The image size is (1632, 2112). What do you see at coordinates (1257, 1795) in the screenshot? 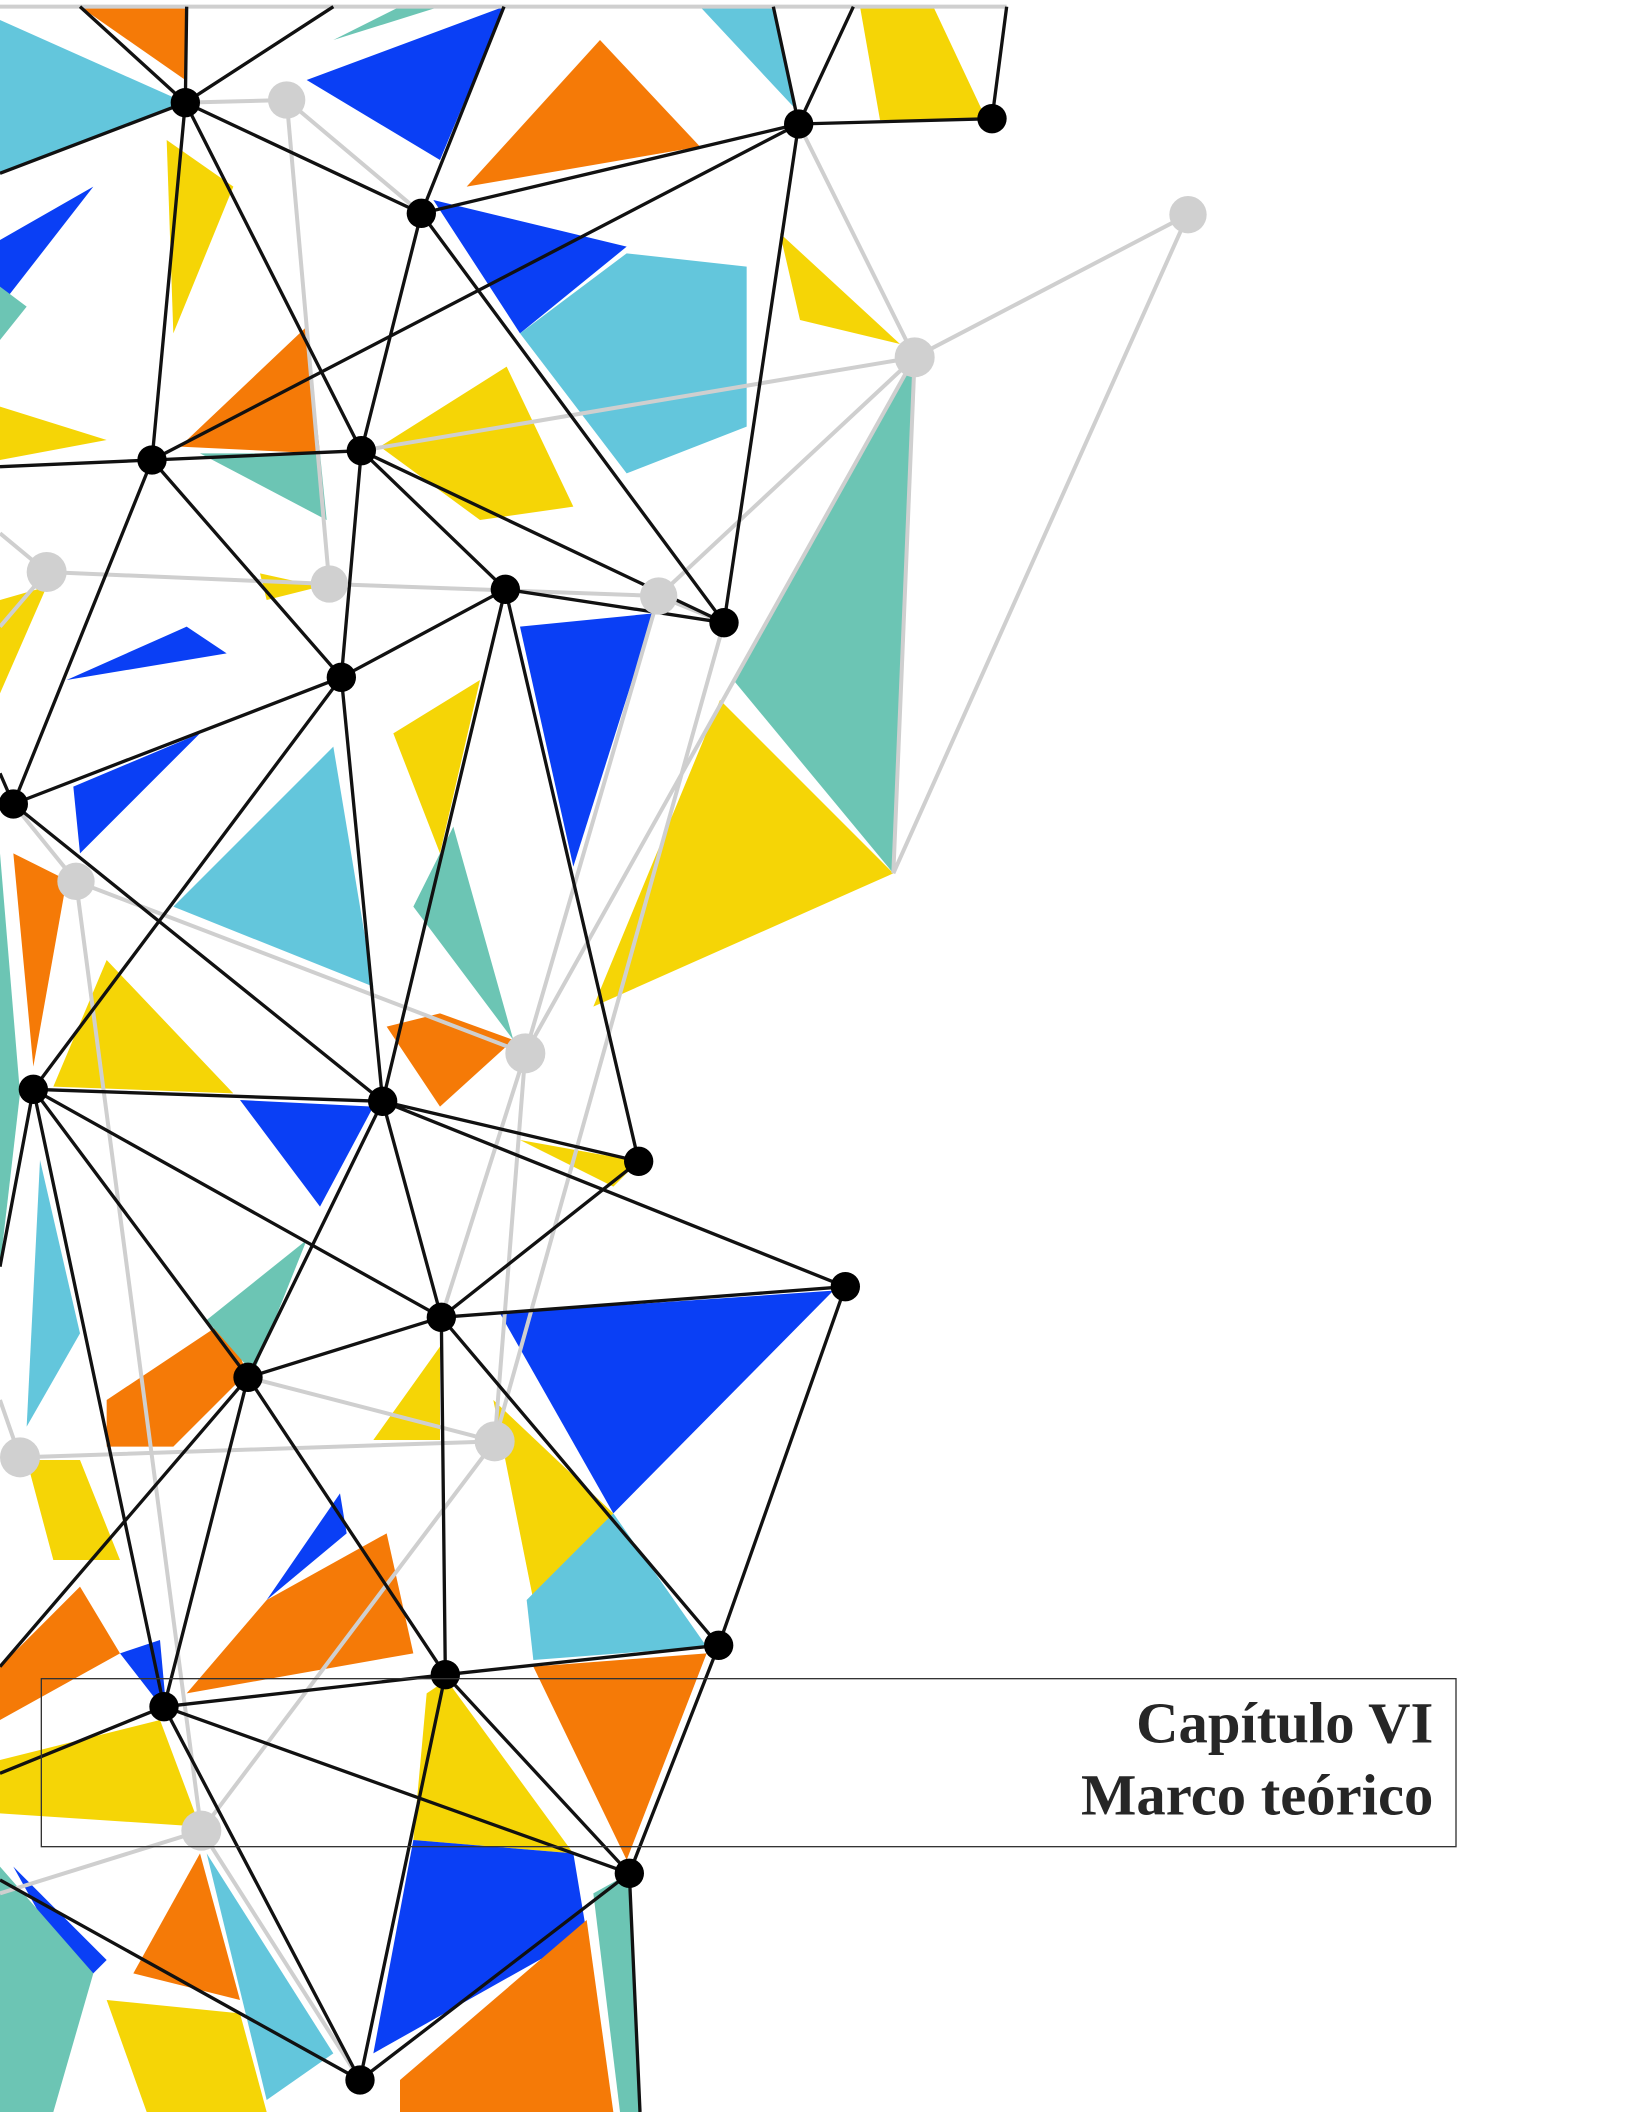
I see `chapter-title: Marco teórico` at bounding box center [1257, 1795].